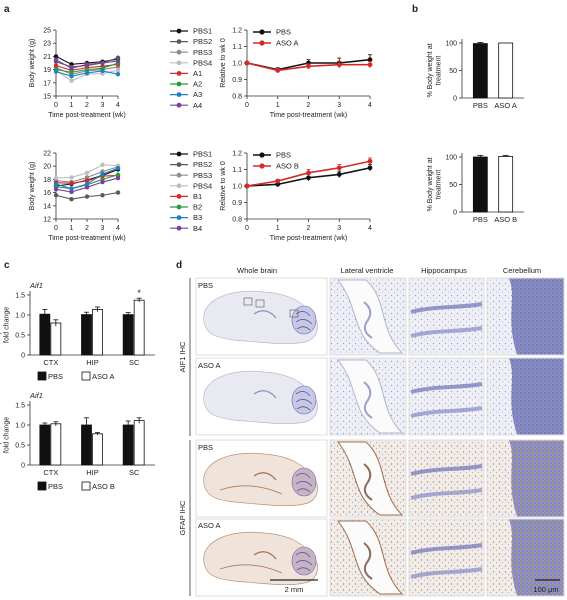 The height and width of the screenshot is (600, 567). What do you see at coordinates (47, 44) in the screenshot?
I see `y-tick-label: 23` at bounding box center [47, 44].